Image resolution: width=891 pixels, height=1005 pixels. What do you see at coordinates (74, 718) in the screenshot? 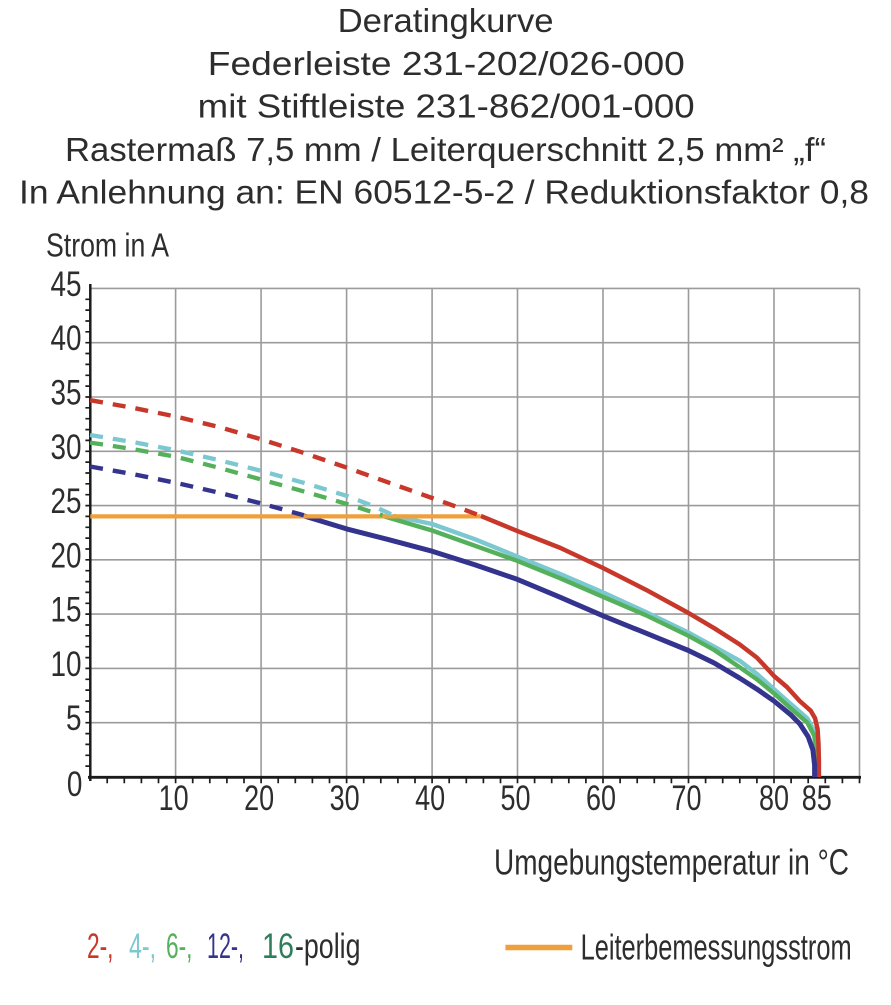
I see `svg-text: 5` at bounding box center [74, 718].